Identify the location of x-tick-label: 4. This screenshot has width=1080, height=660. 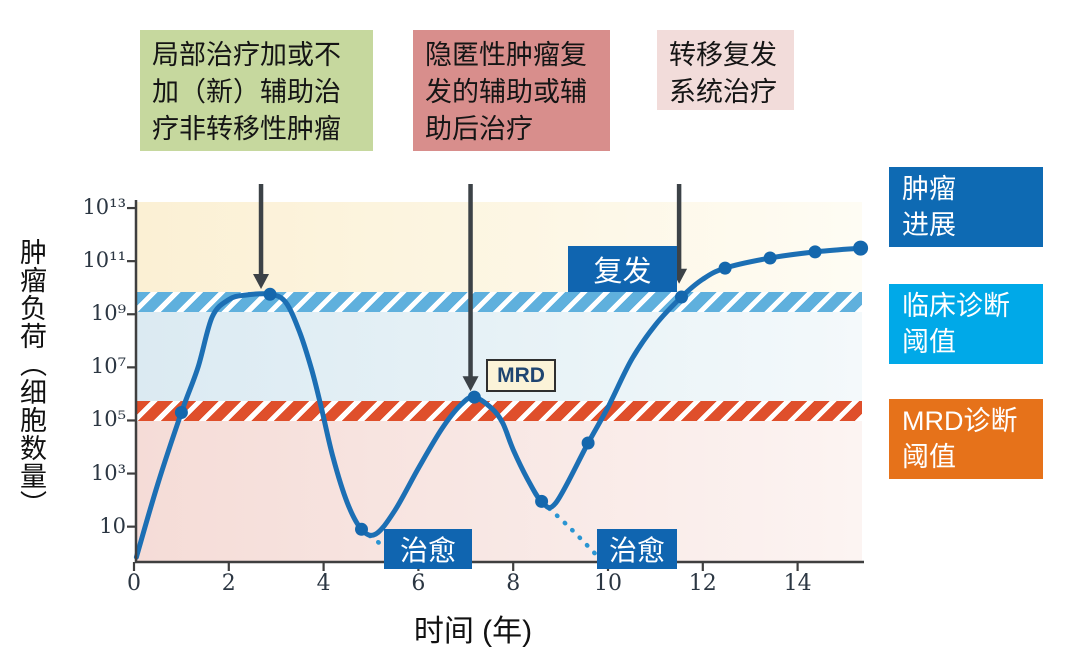
(323, 583).